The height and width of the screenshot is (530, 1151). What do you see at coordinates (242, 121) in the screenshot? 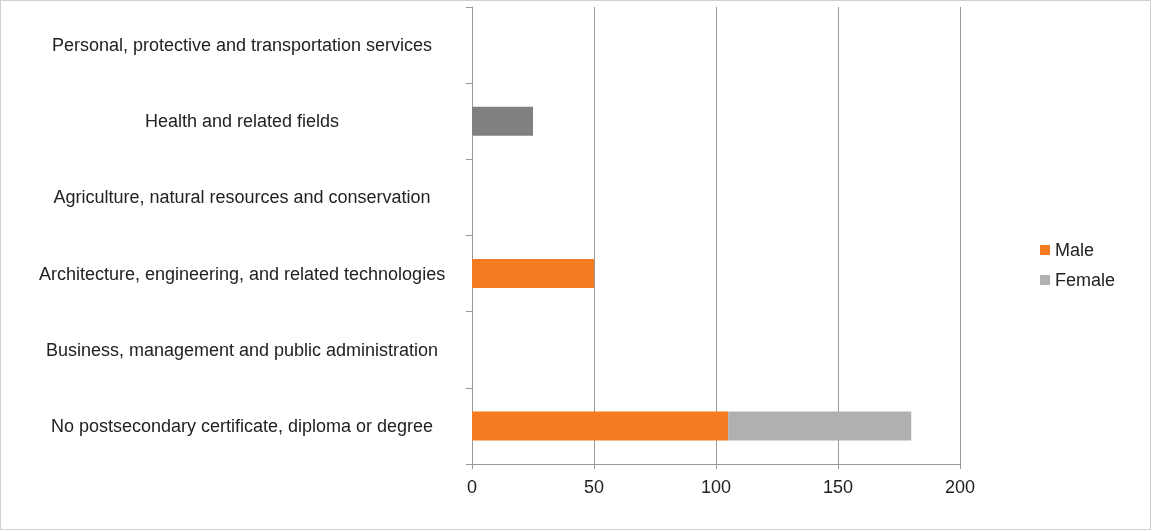
I see `y-tick-label: Health and related fields` at bounding box center [242, 121].